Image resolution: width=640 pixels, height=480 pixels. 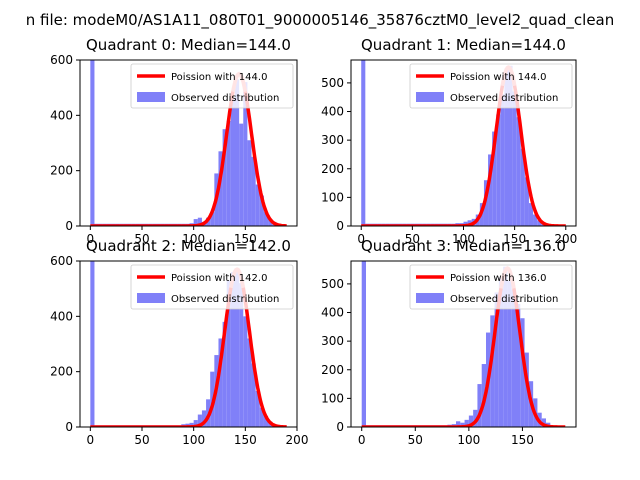 What do you see at coordinates (219, 77) in the screenshot?
I see `legend-poisson-label: Poission with 144.0` at bounding box center [219, 77].